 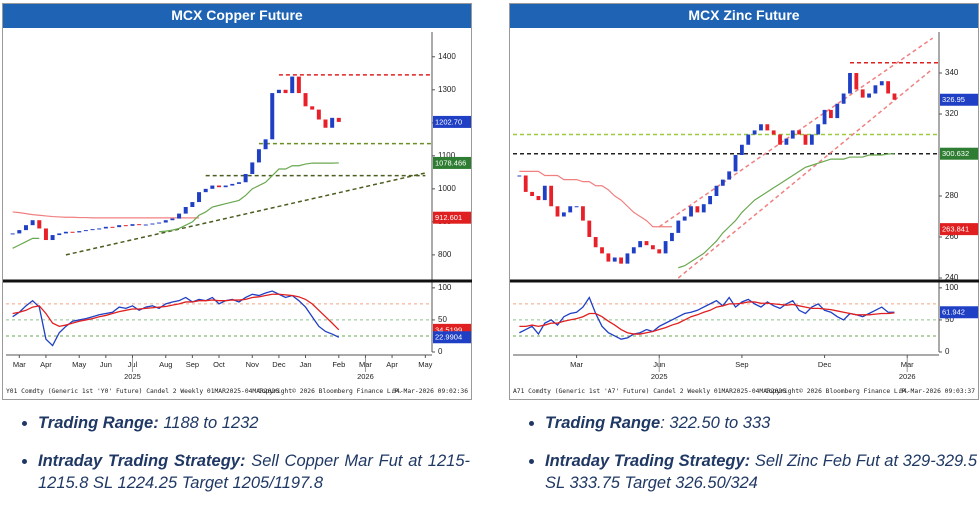 What do you see at coordinates (576, 364) in the screenshot?
I see `x-tick-label: Mar` at bounding box center [576, 364].